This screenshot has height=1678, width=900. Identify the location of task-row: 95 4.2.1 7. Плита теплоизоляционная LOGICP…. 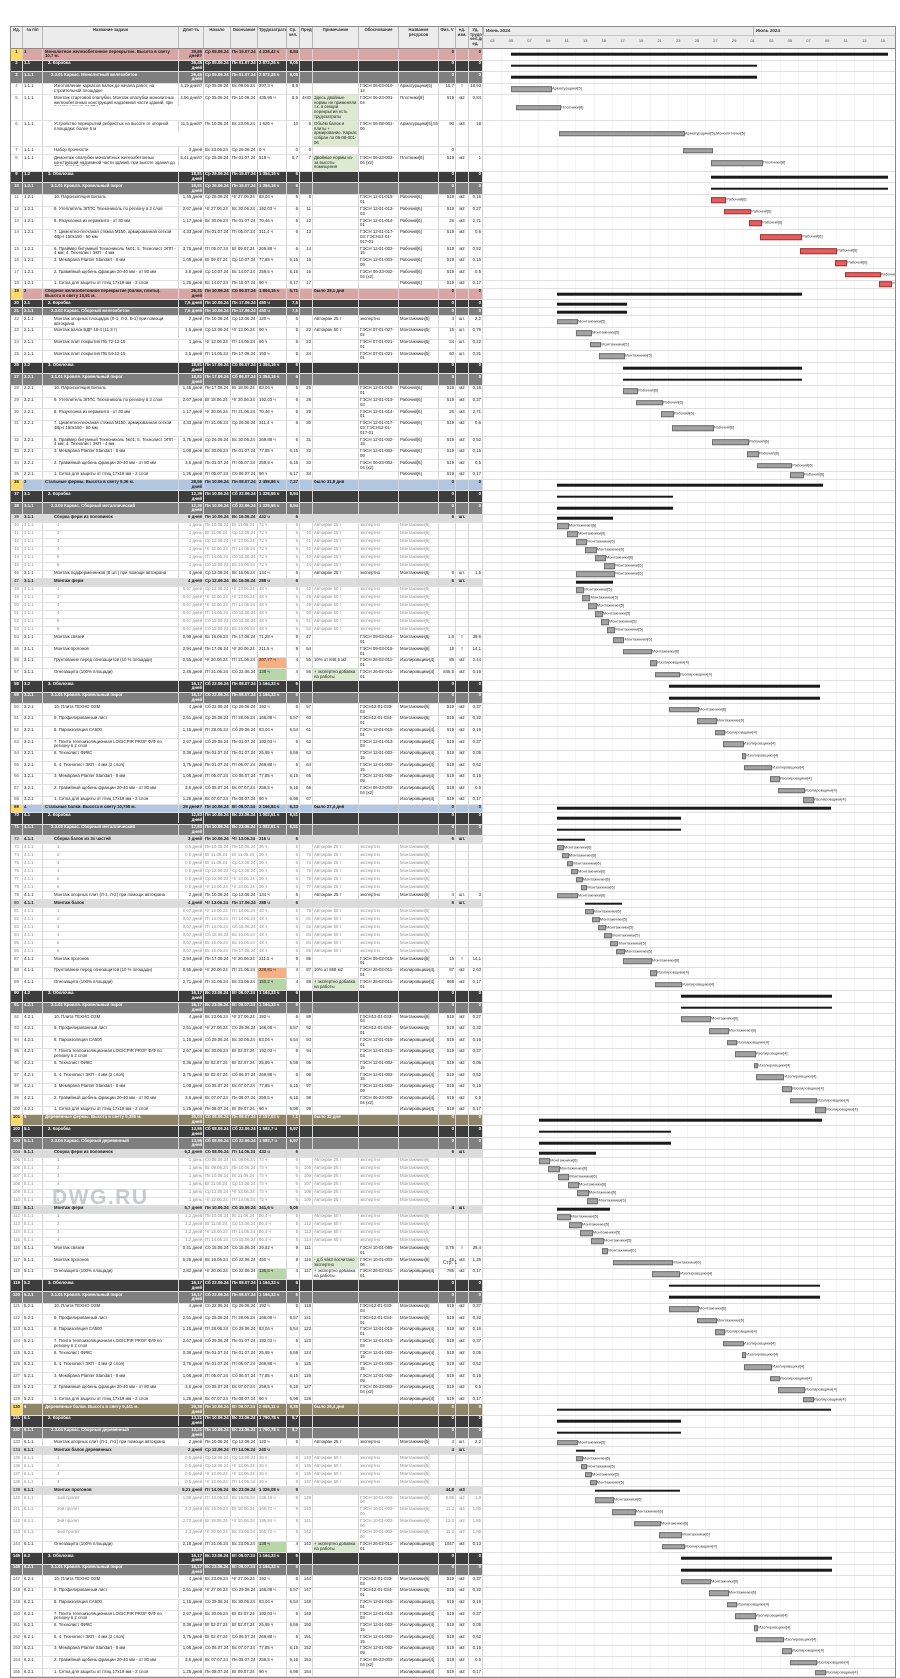
(453, 1054).